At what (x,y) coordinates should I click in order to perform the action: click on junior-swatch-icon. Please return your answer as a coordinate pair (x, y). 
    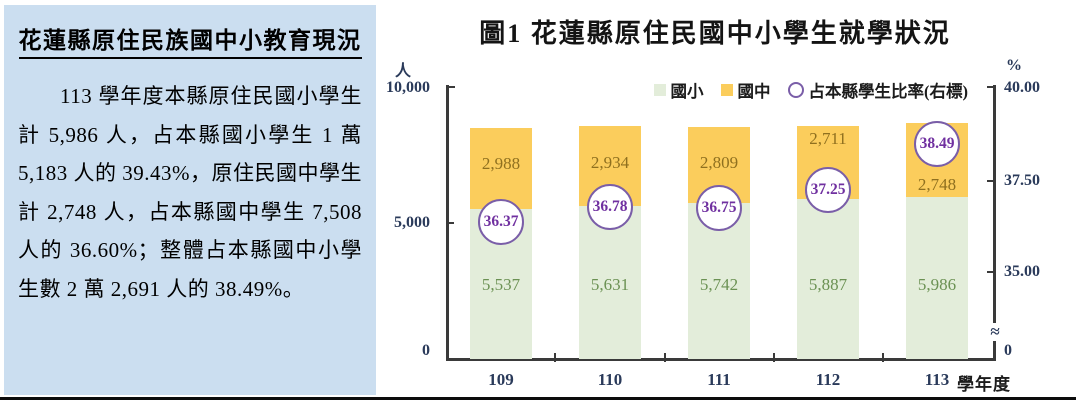
    Looking at the image, I should click on (726, 90).